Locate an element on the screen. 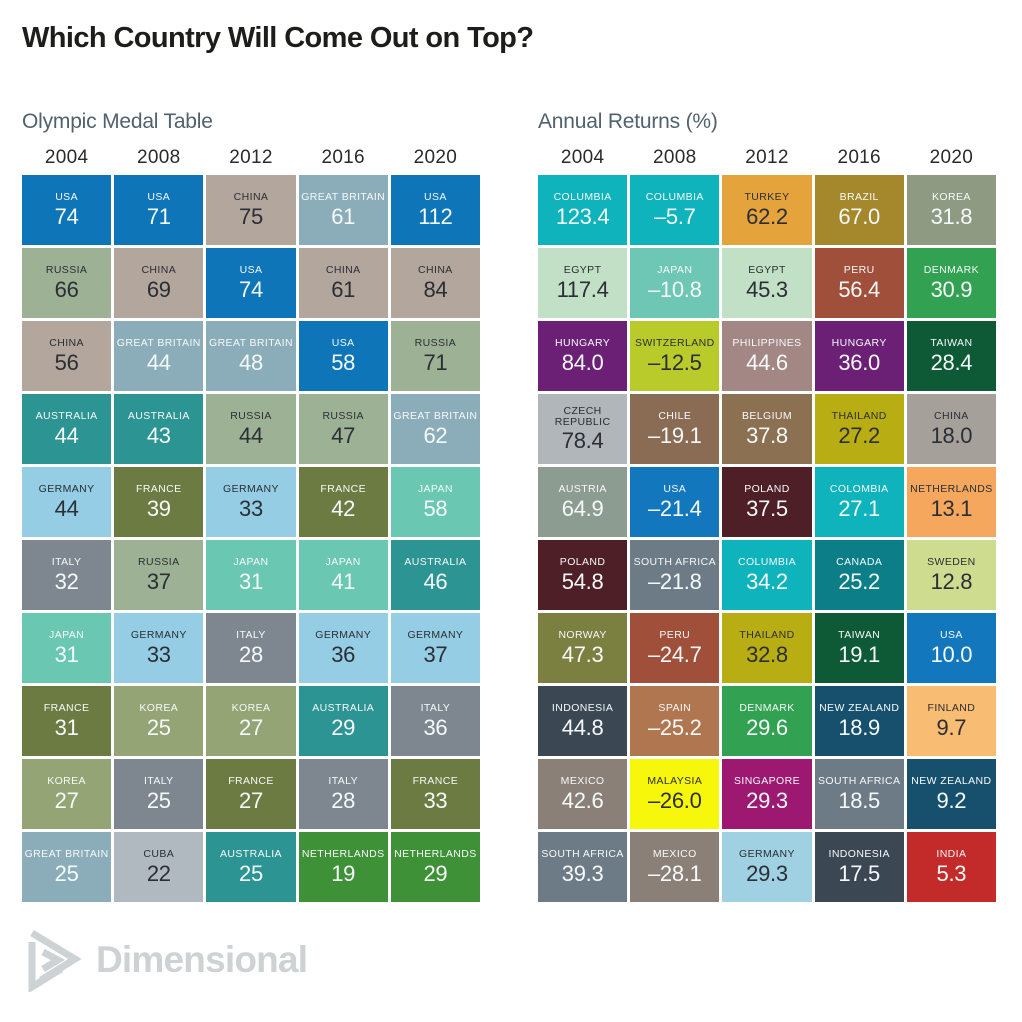 The height and width of the screenshot is (1022, 1022). tile: CHINA 69 is located at coordinates (159, 283).